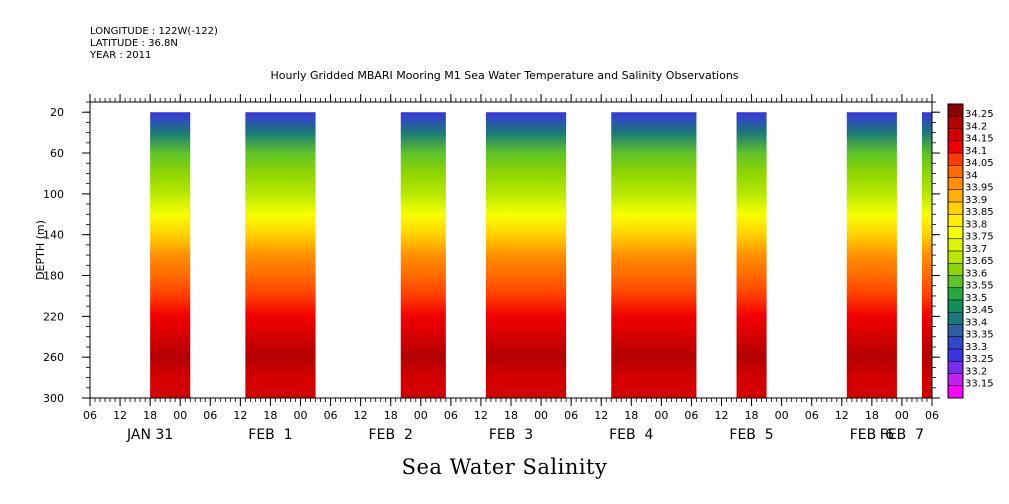 The image size is (1009, 504). What do you see at coordinates (979, 335) in the screenshot?
I see `colorbar-label: 33.35` at bounding box center [979, 335].